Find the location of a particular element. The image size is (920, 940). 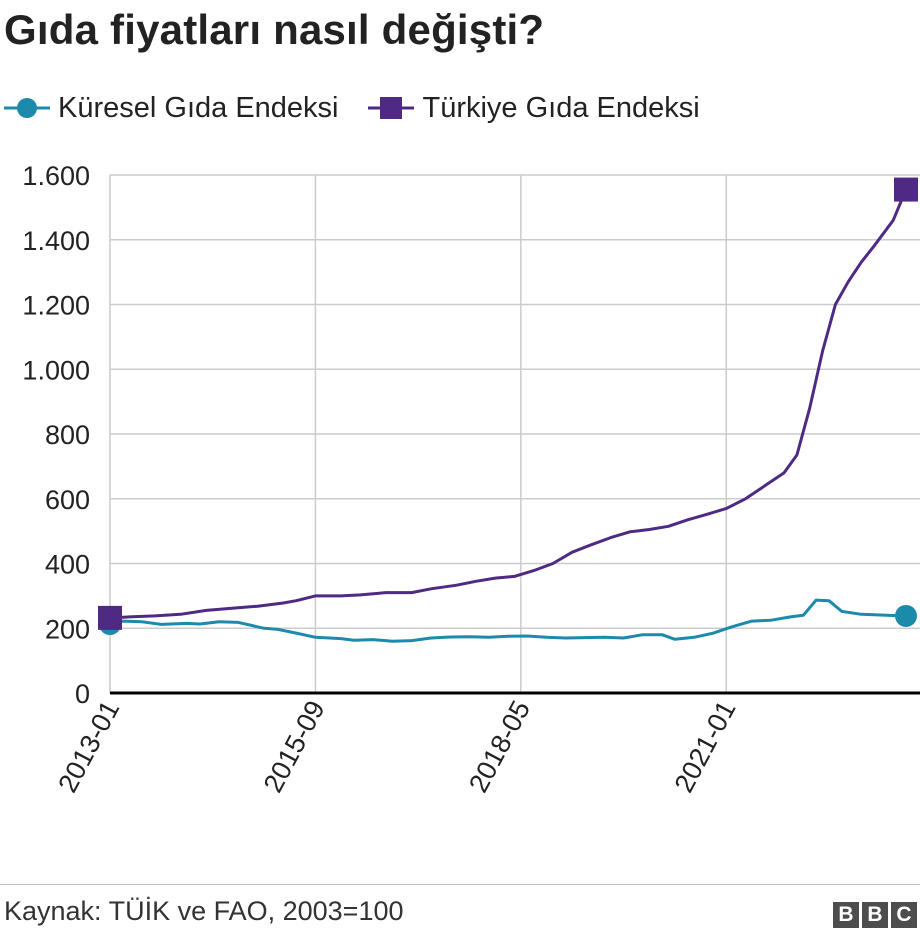

y-tick-label: 1.000 is located at coordinates (56, 370).